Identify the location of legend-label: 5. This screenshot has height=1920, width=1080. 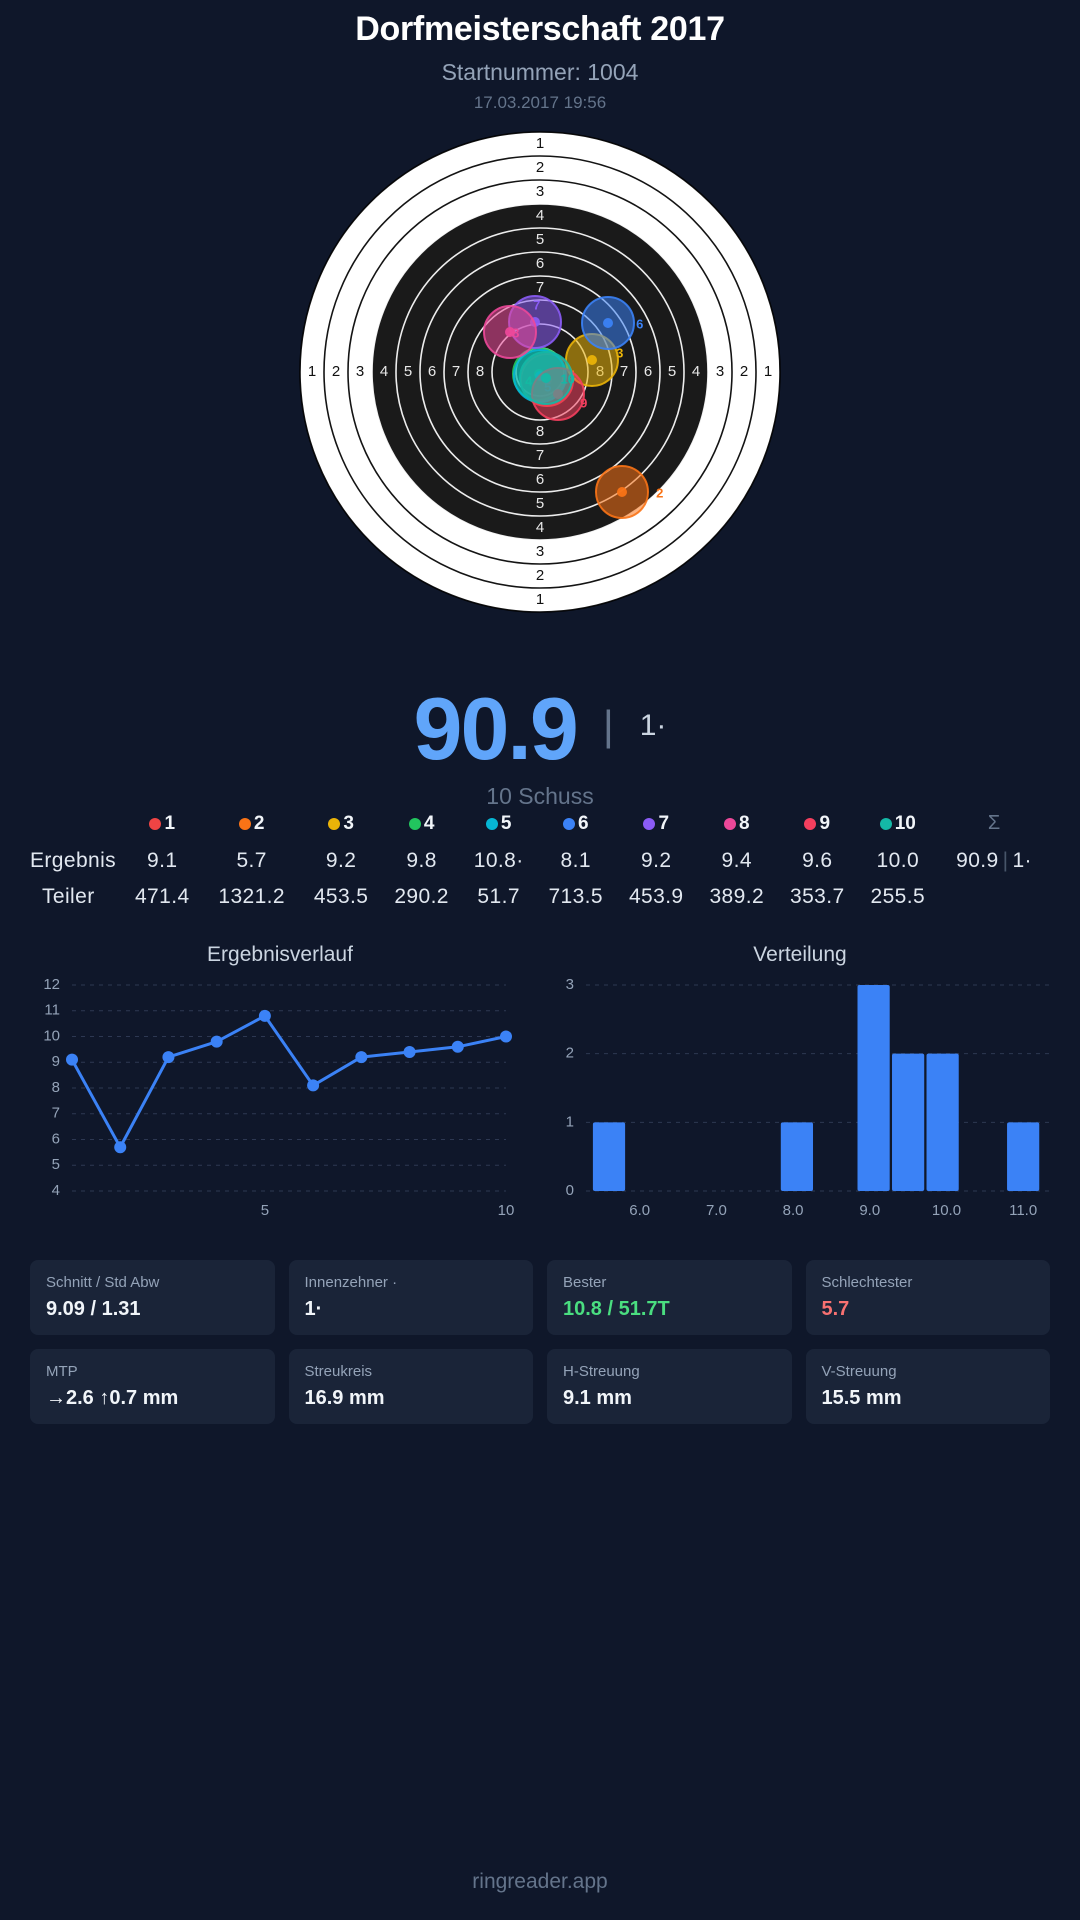
(506, 823).